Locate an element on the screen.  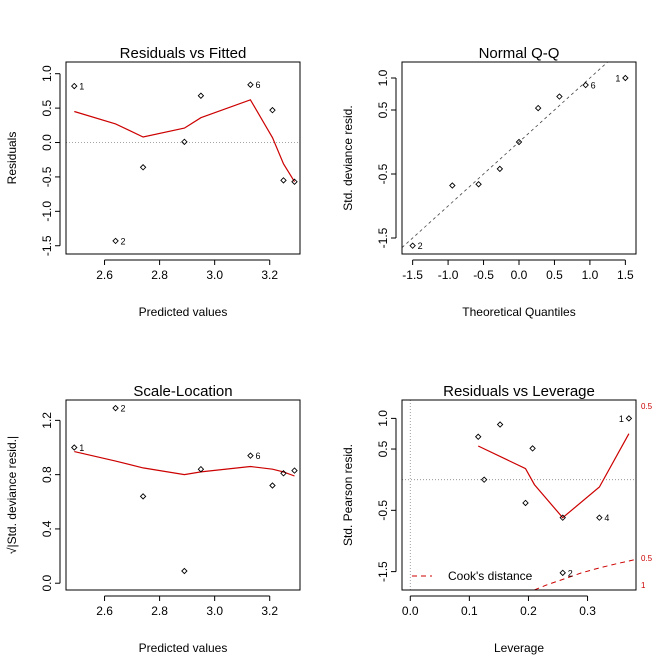
y-tick-label: 0.4 is located at coordinates (47, 528).